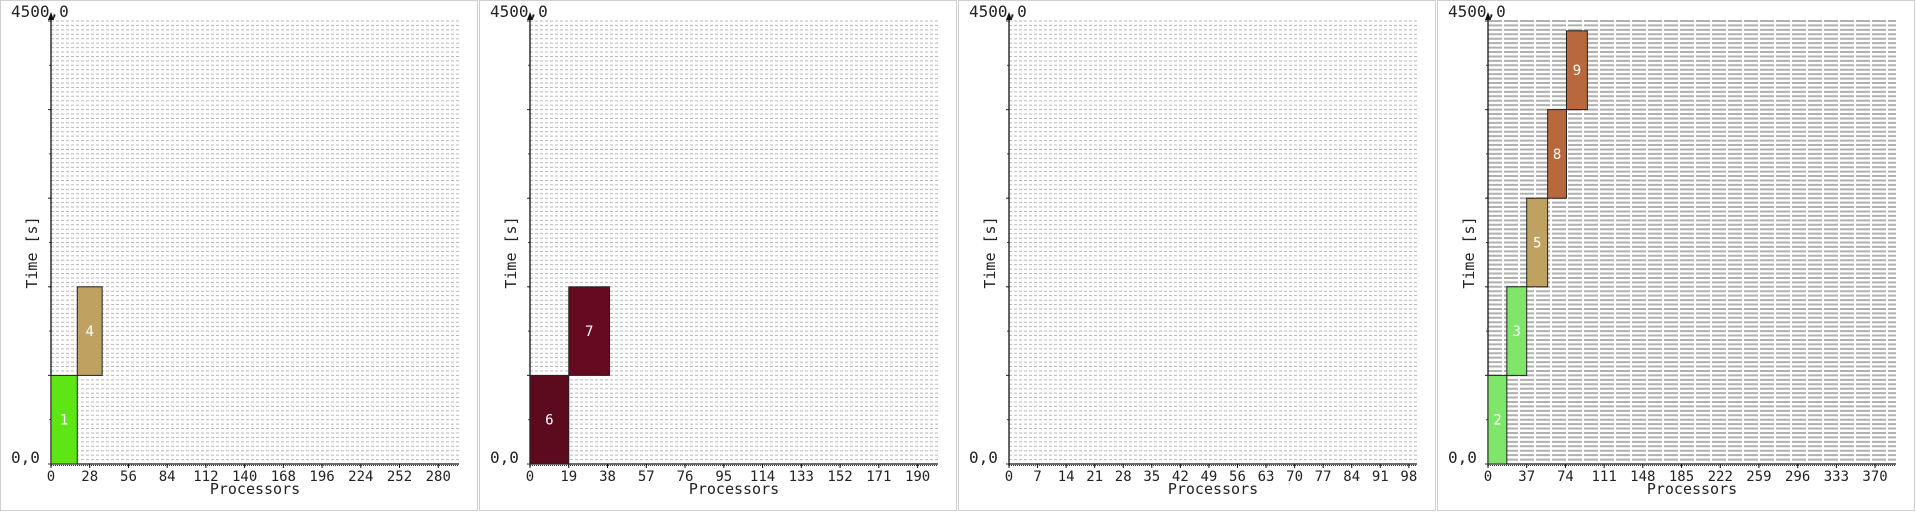  What do you see at coordinates (1797, 477) in the screenshot?
I see `x-tick-label: 296` at bounding box center [1797, 477].